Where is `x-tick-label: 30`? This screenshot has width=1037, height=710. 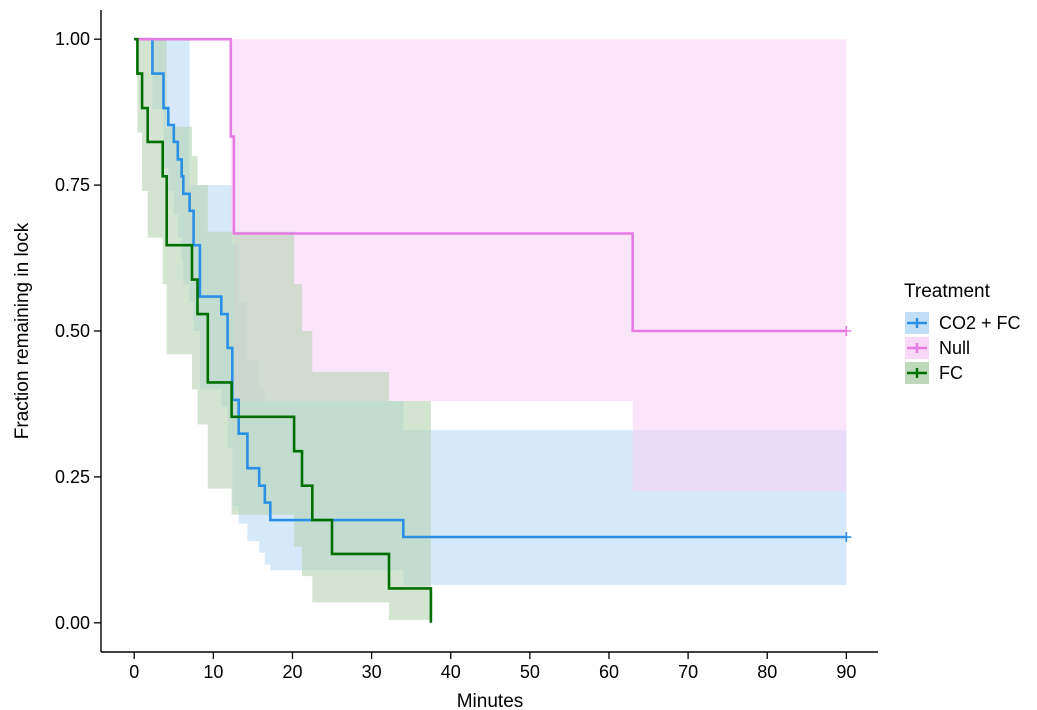
x-tick-label: 30 is located at coordinates (372, 672).